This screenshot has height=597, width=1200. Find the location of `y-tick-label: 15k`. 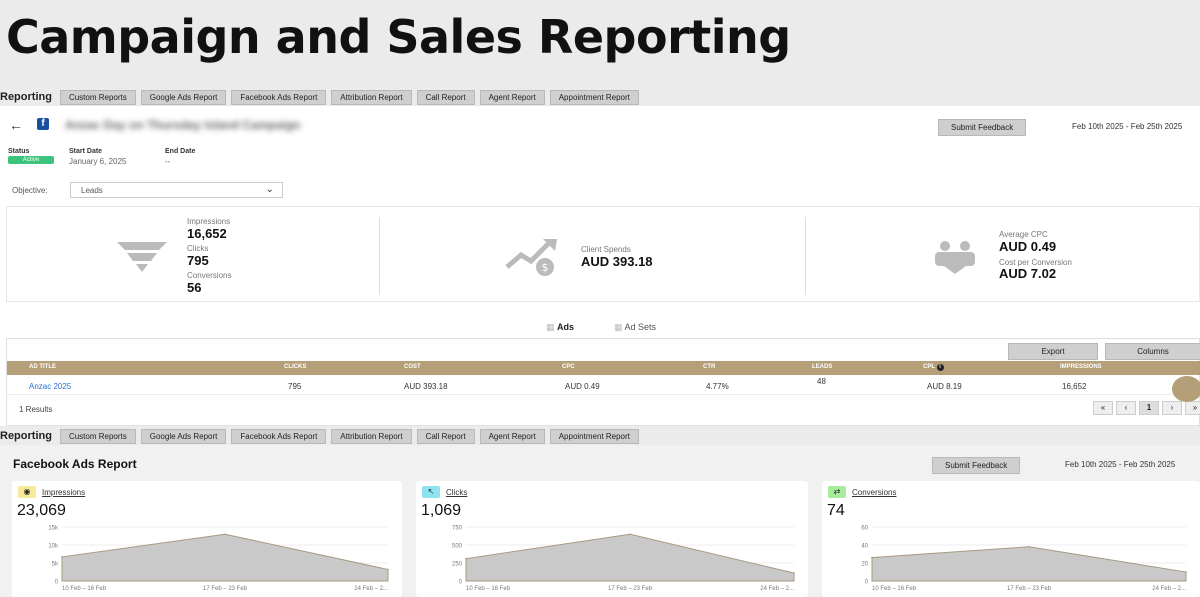

y-tick-label: 15k is located at coordinates (53, 529).